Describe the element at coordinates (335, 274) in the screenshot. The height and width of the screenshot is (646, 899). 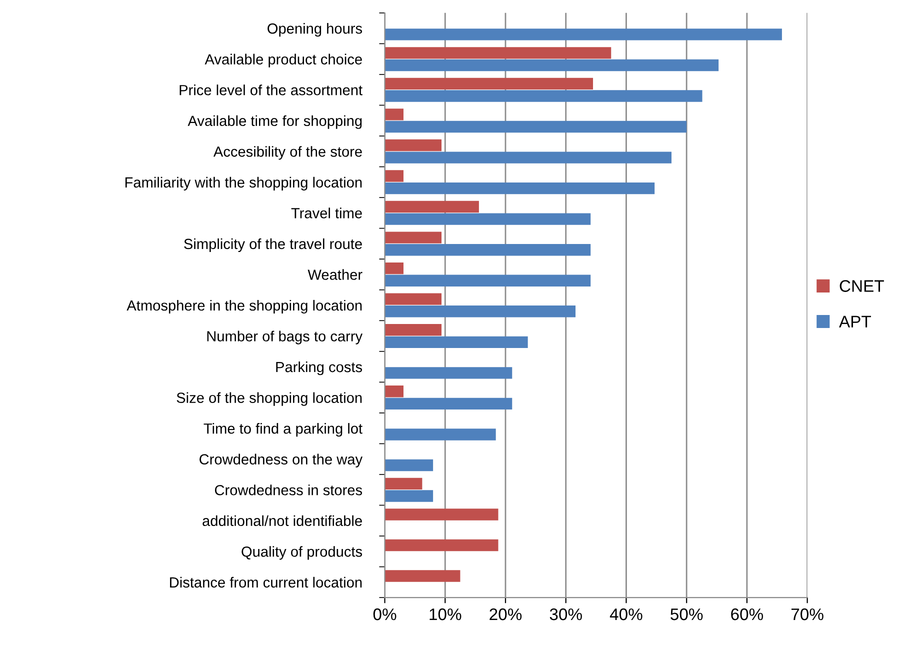
I see `y-tick-label: Weather` at that location.